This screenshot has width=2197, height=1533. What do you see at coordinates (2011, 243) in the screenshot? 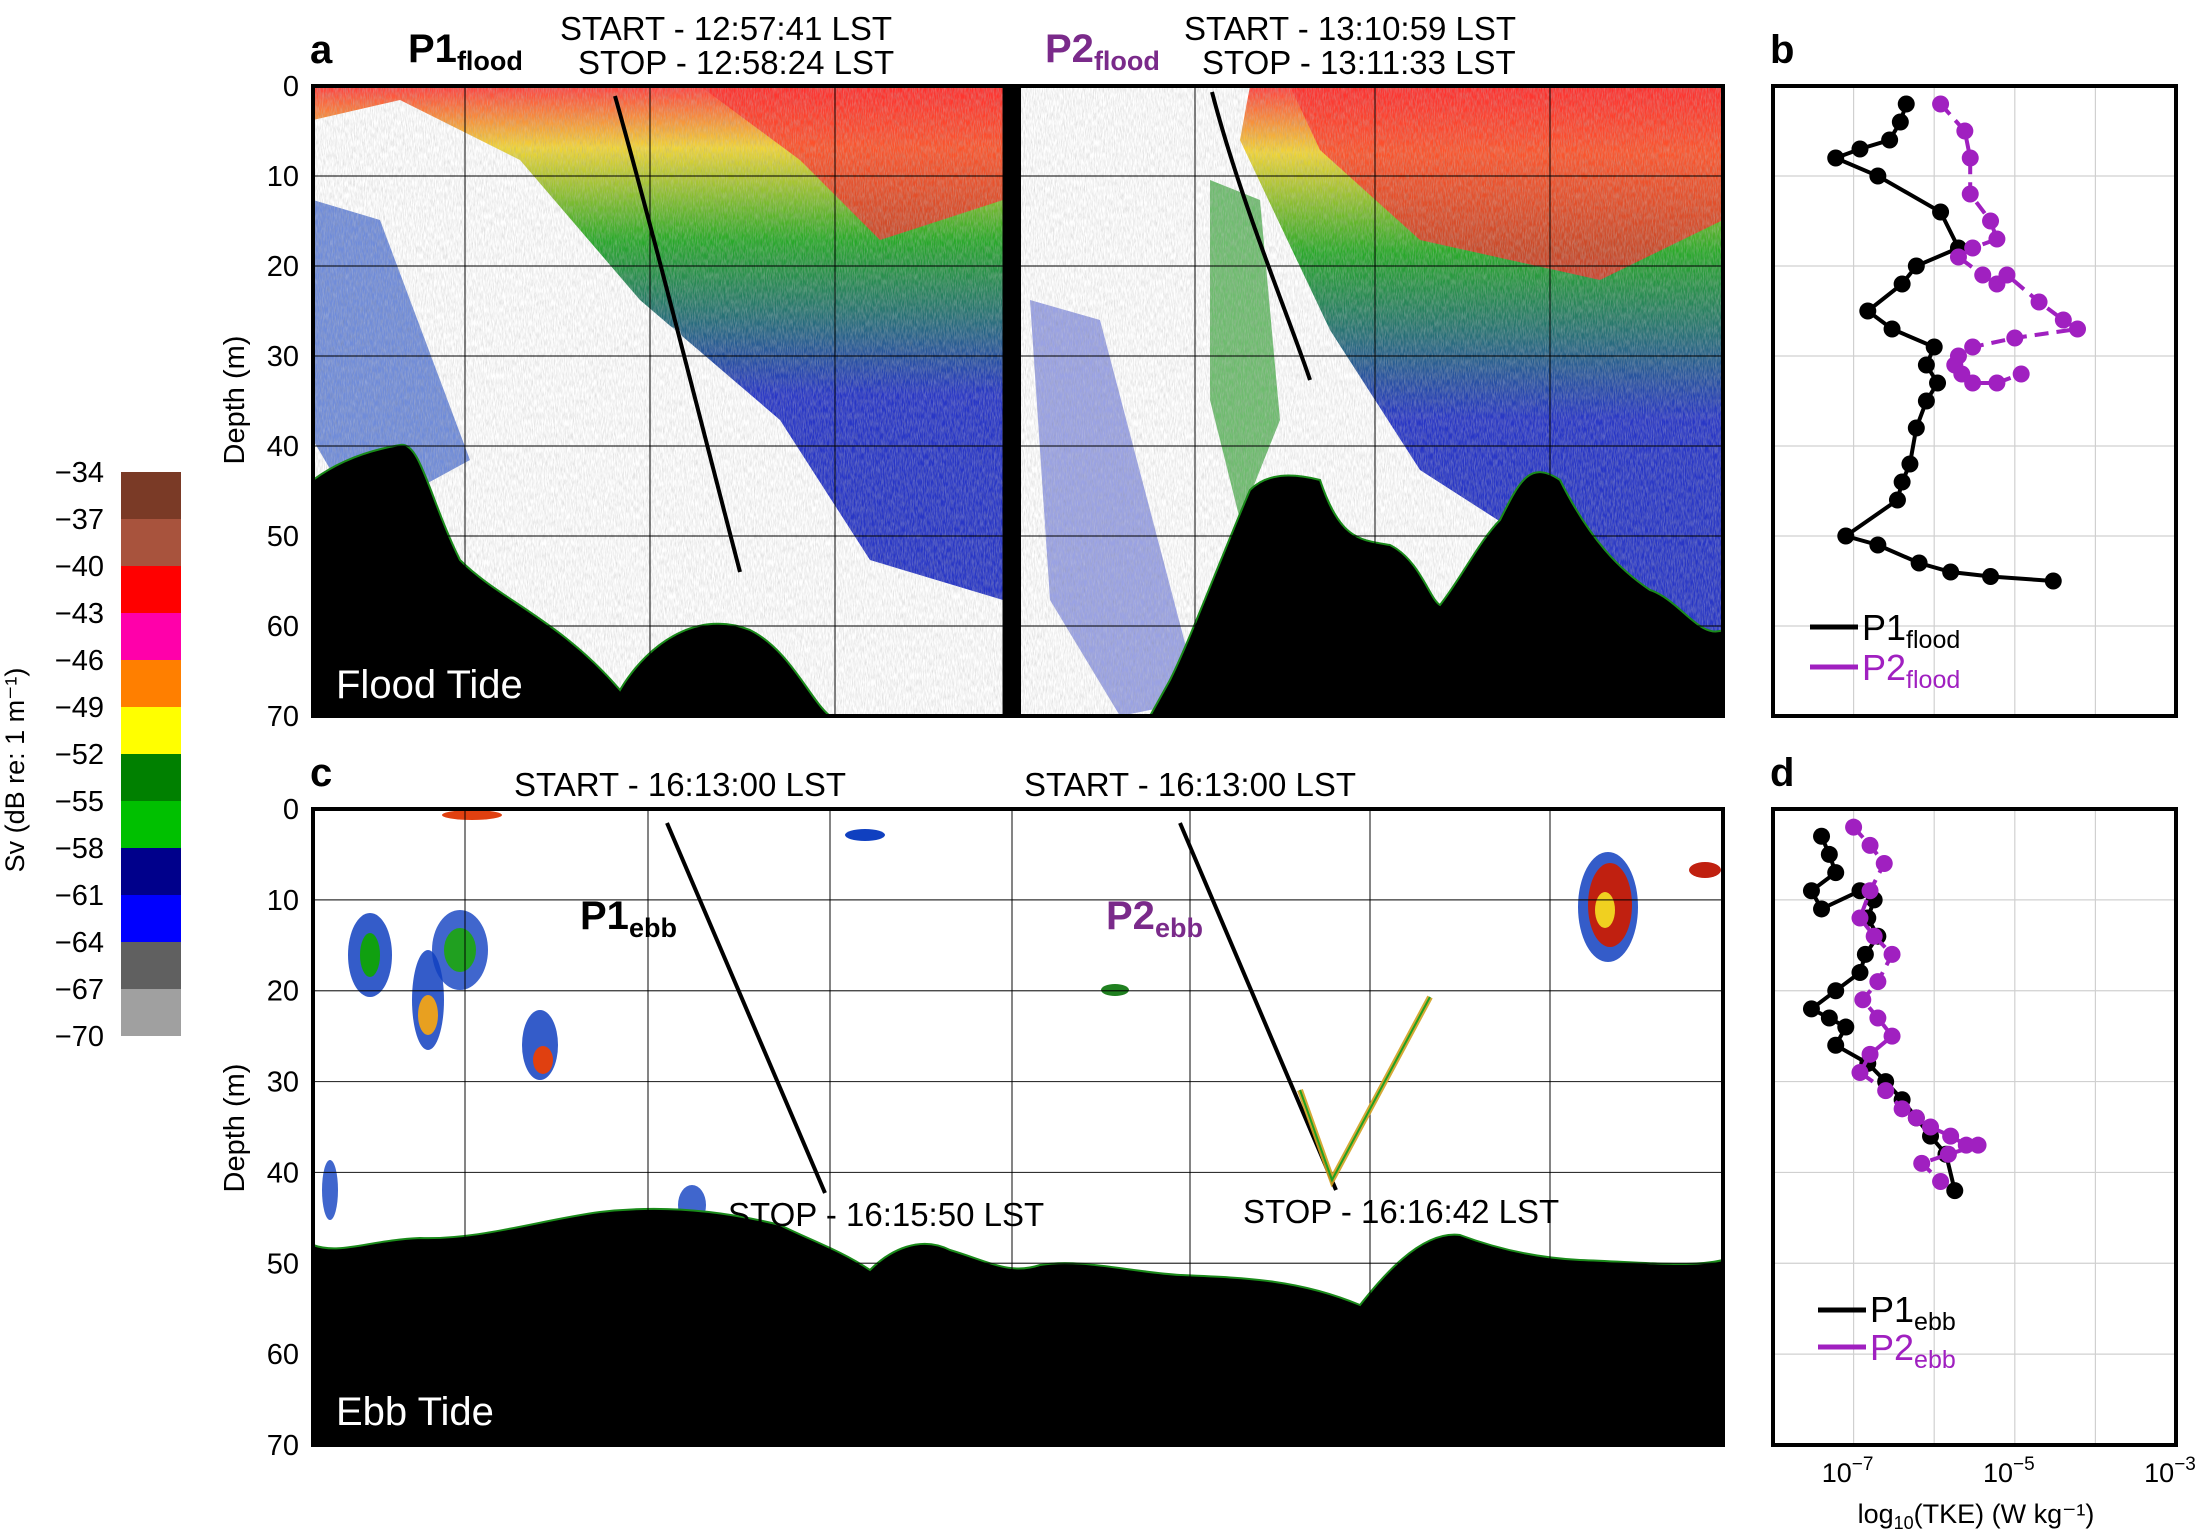
I see `series-line-P2flood` at bounding box center [2011, 243].